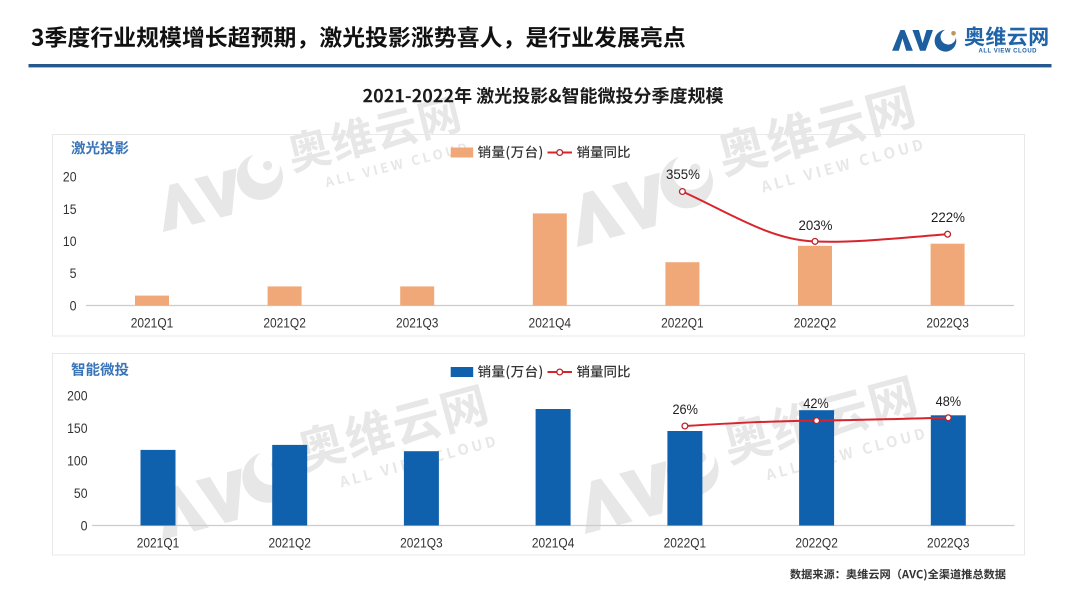 The image size is (1080, 608). I want to click on svg-text: 42%, so click(816, 403).